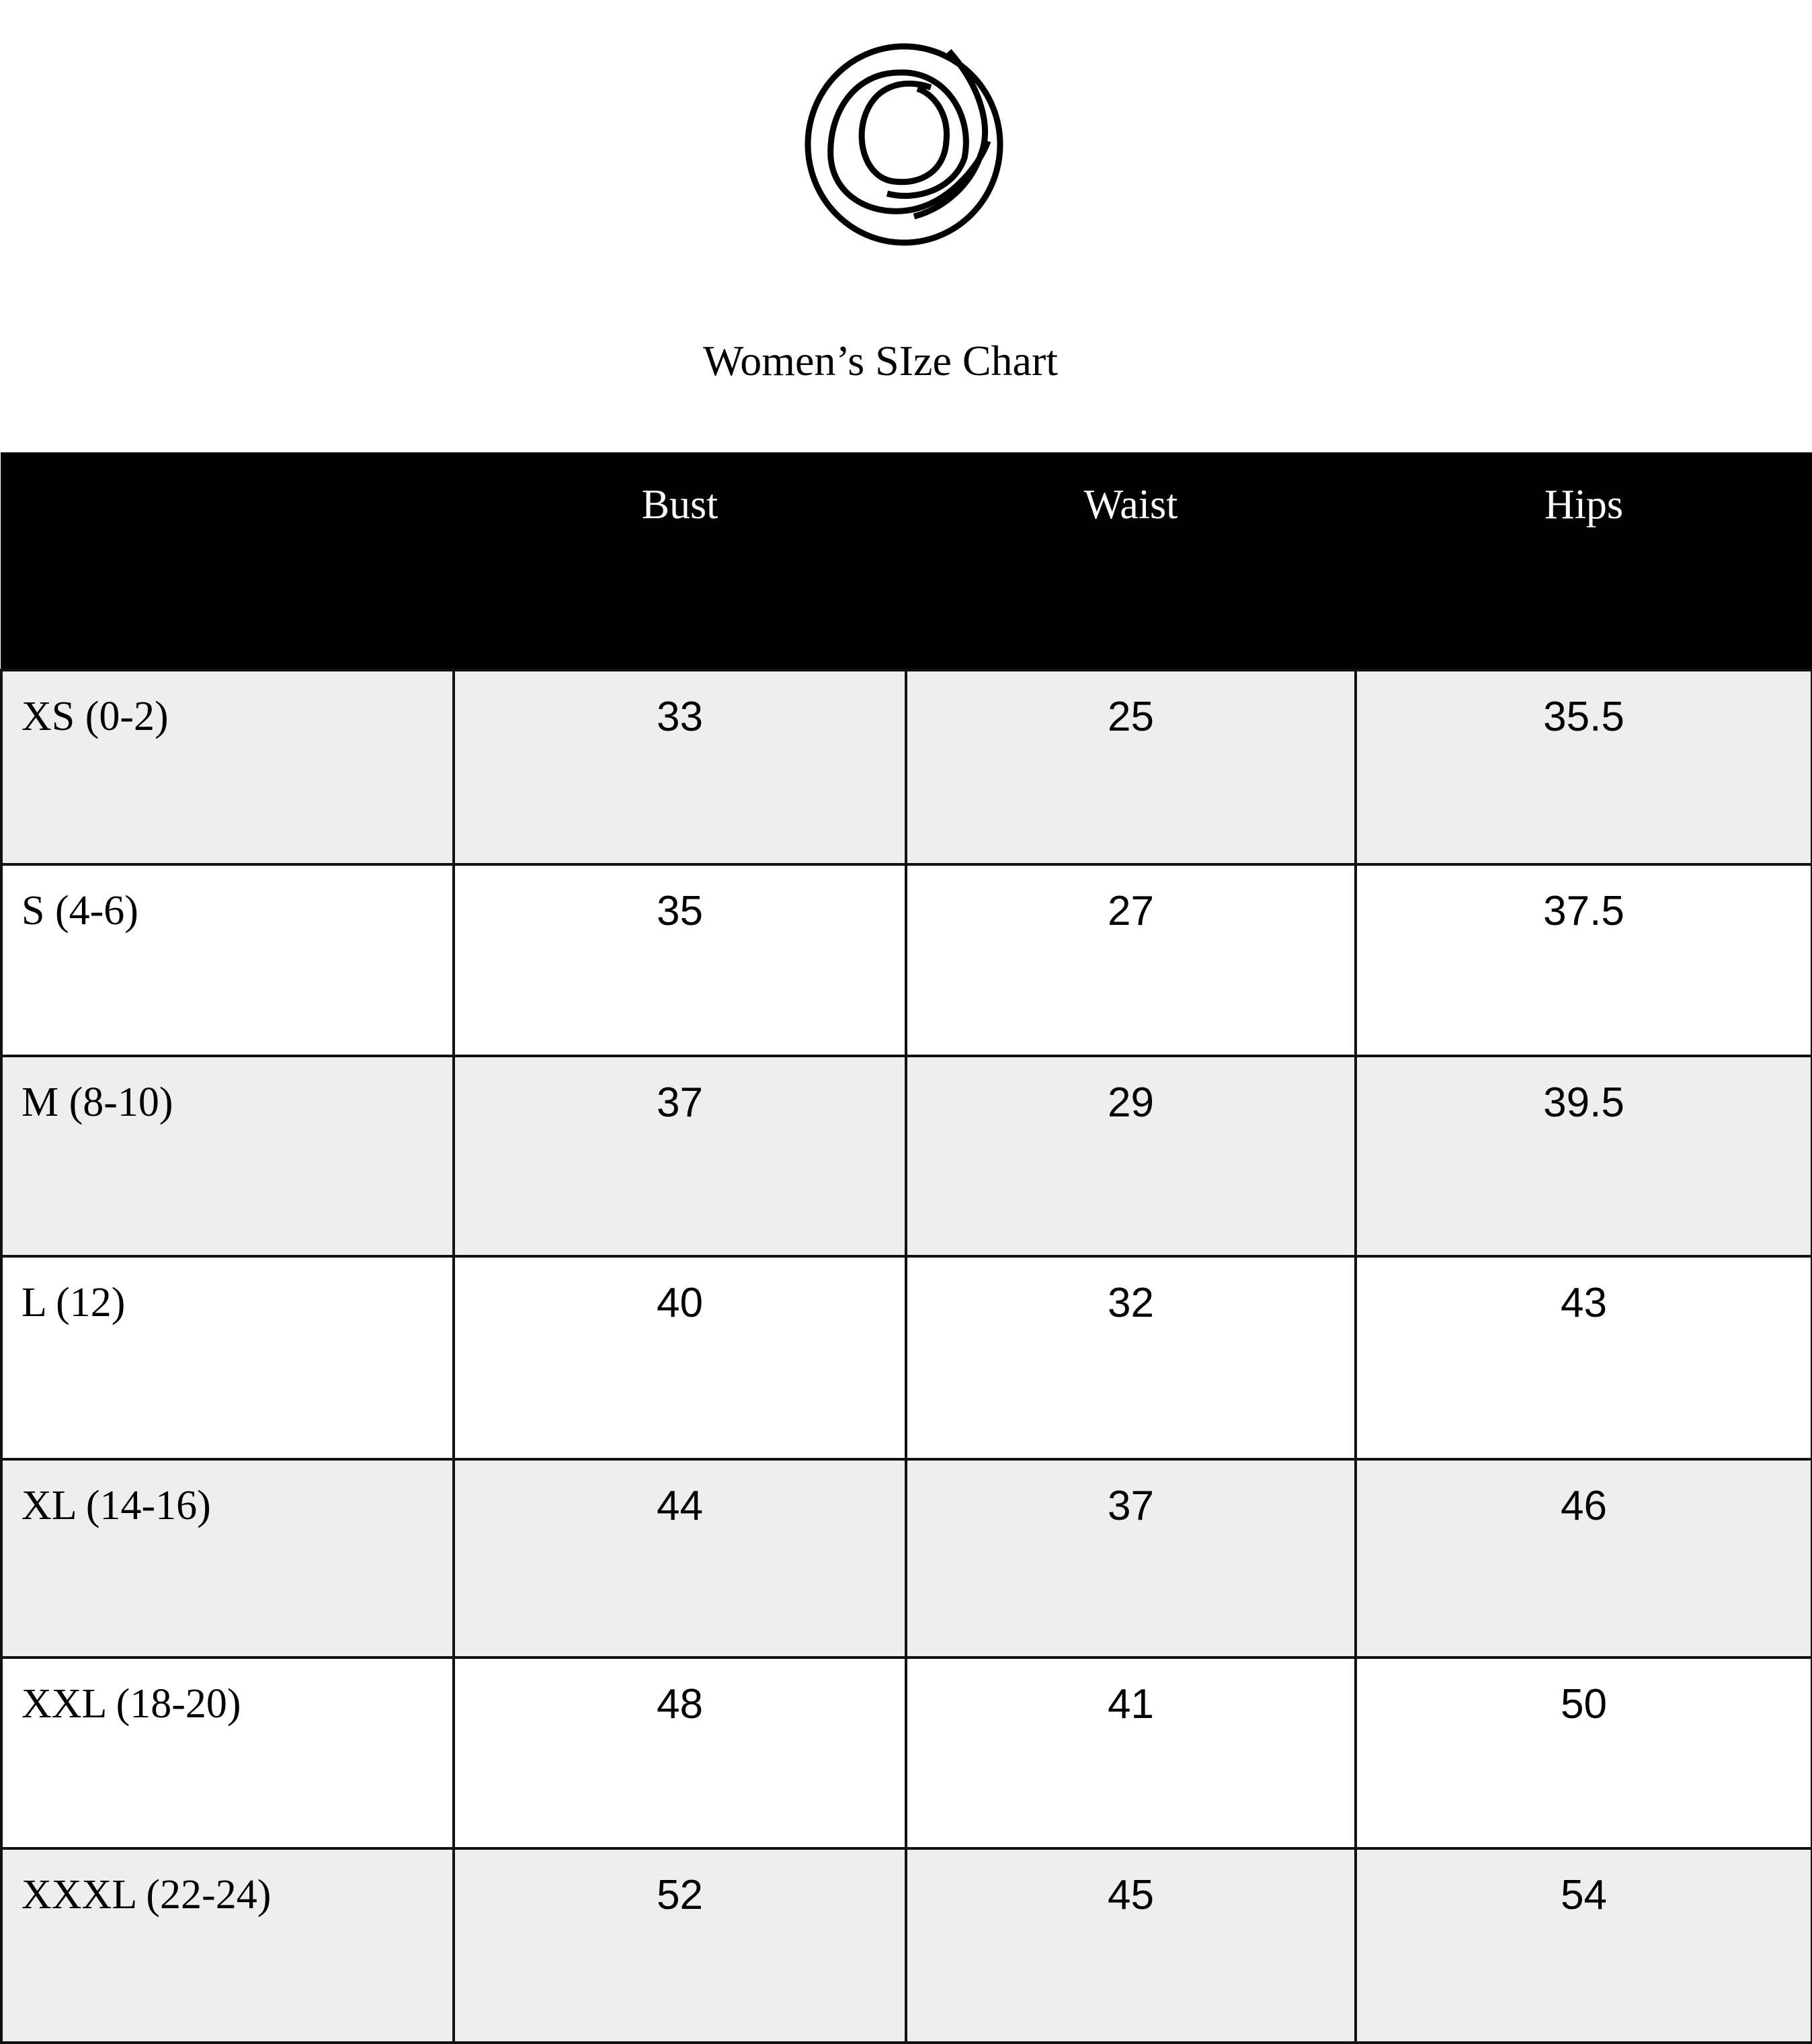 The height and width of the screenshot is (2044, 1812). Describe the element at coordinates (227, 1558) in the screenshot. I see `cell-size: XL (14-16)` at that location.